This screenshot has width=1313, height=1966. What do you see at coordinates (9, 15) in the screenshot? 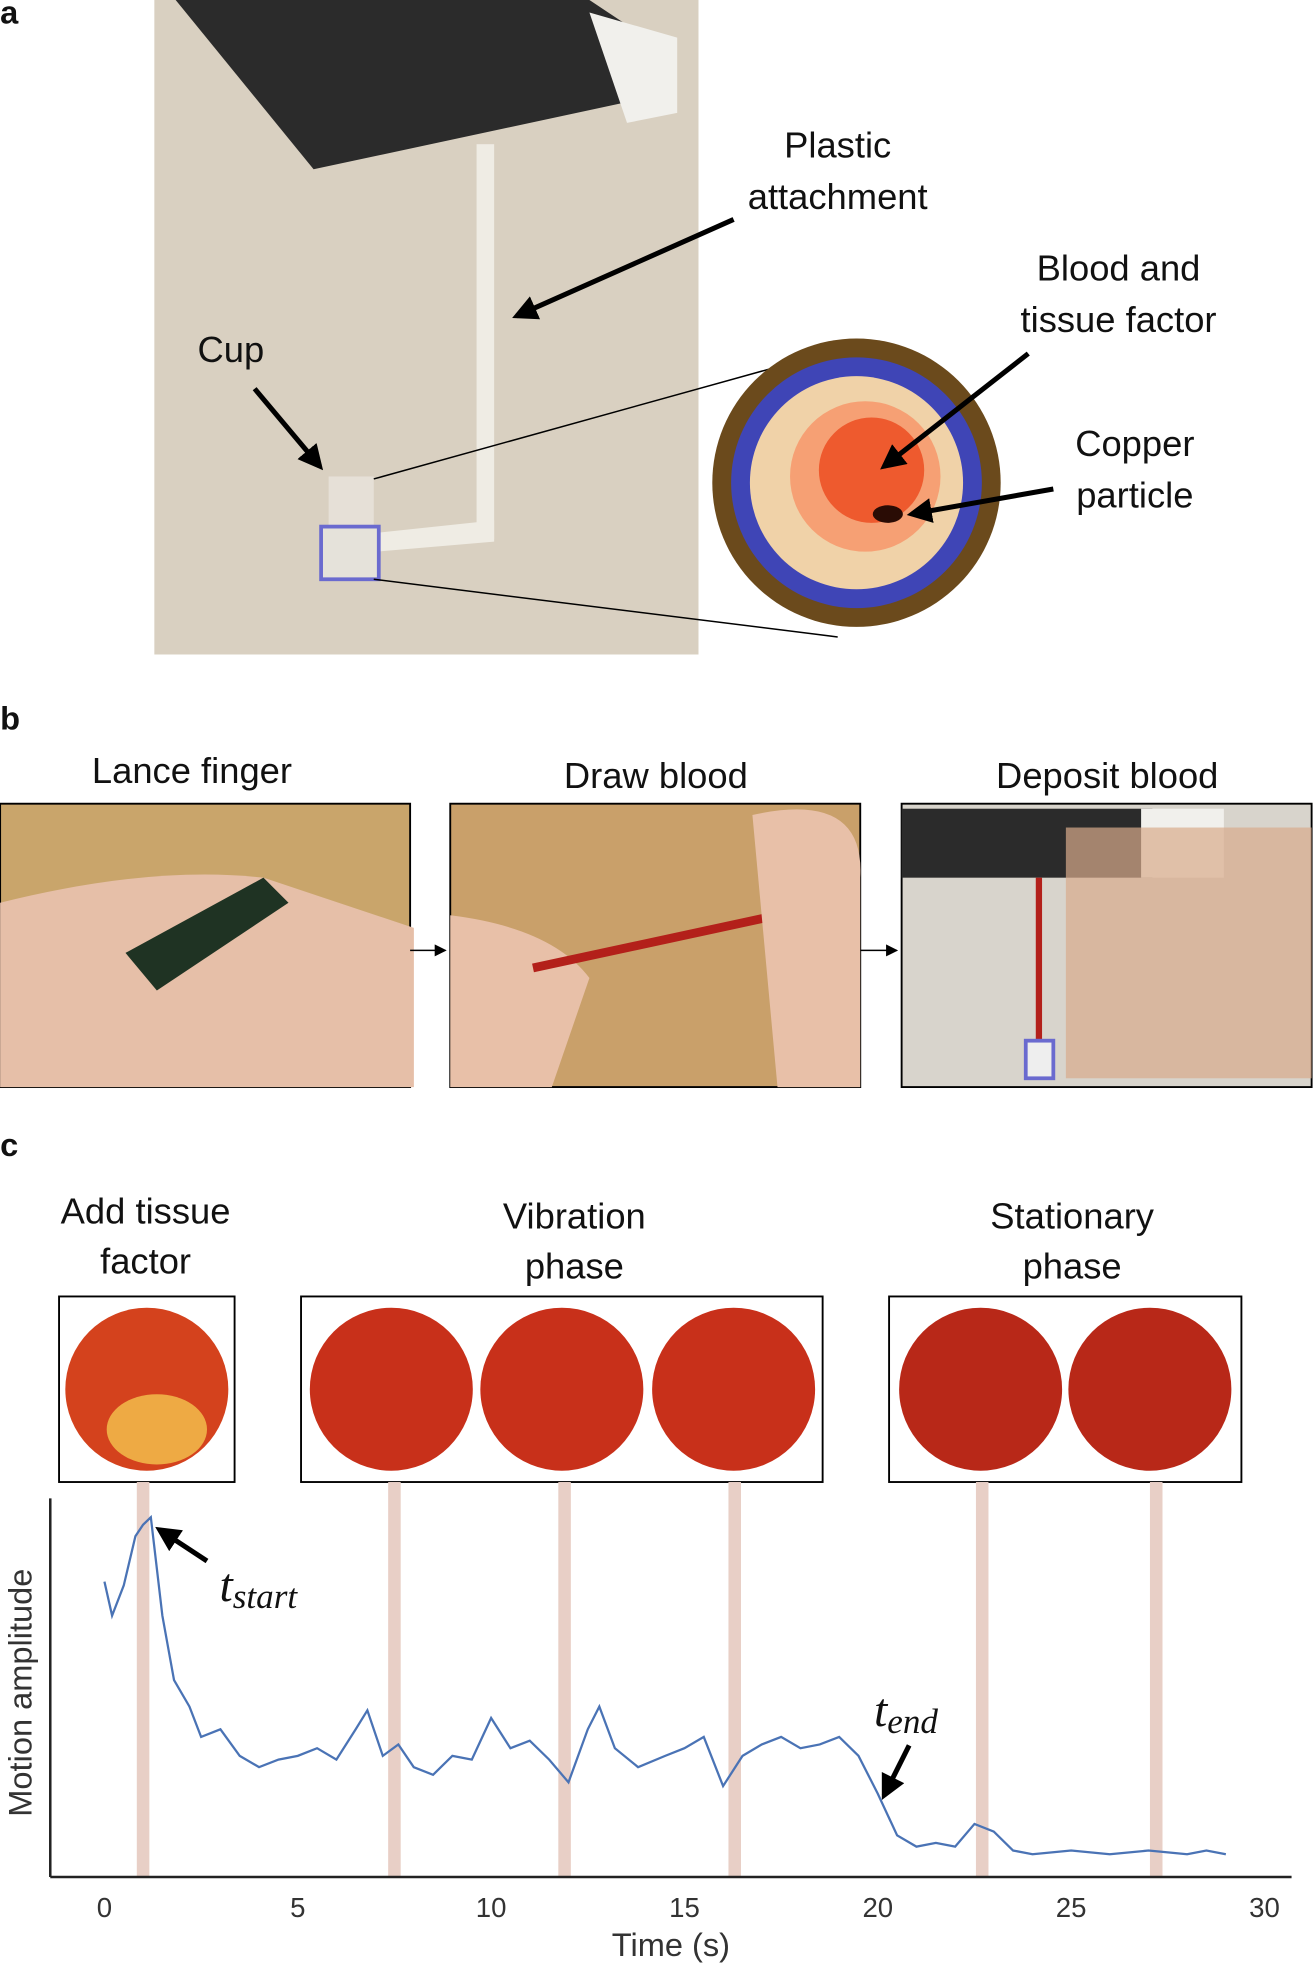
I see `panel-letter: a` at bounding box center [9, 15].